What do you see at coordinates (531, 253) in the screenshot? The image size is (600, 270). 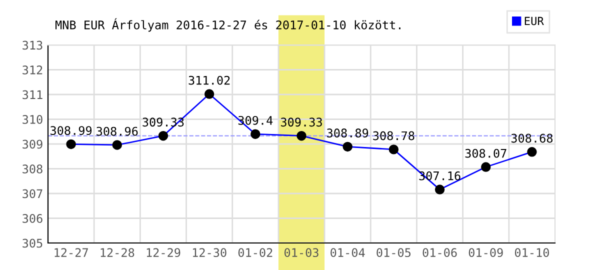 I see `x-tick-label: 01-10` at bounding box center [531, 253].